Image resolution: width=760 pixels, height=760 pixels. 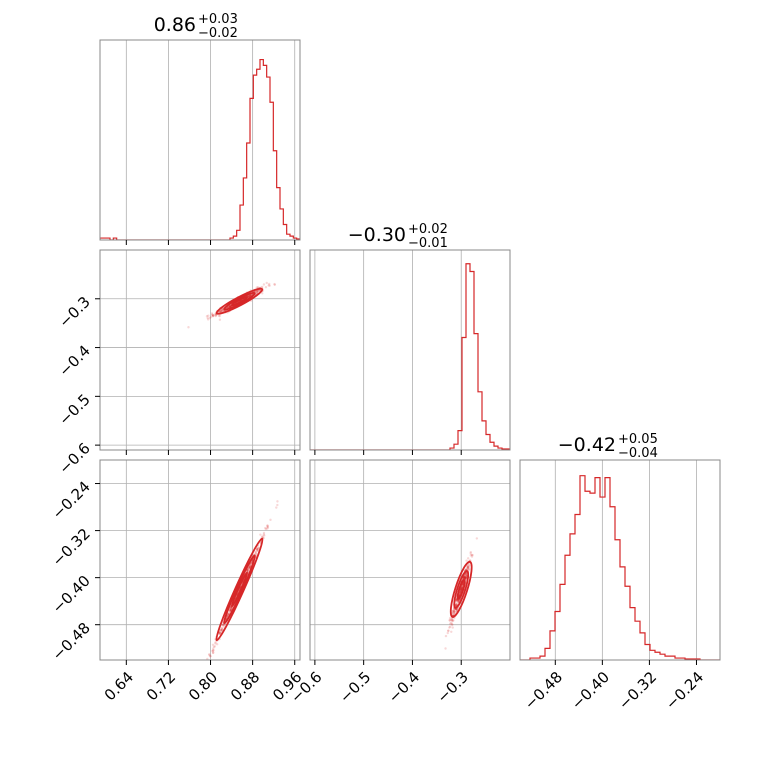 What do you see at coordinates (620, 567) in the screenshot?
I see `histogram-p2` at bounding box center [620, 567].